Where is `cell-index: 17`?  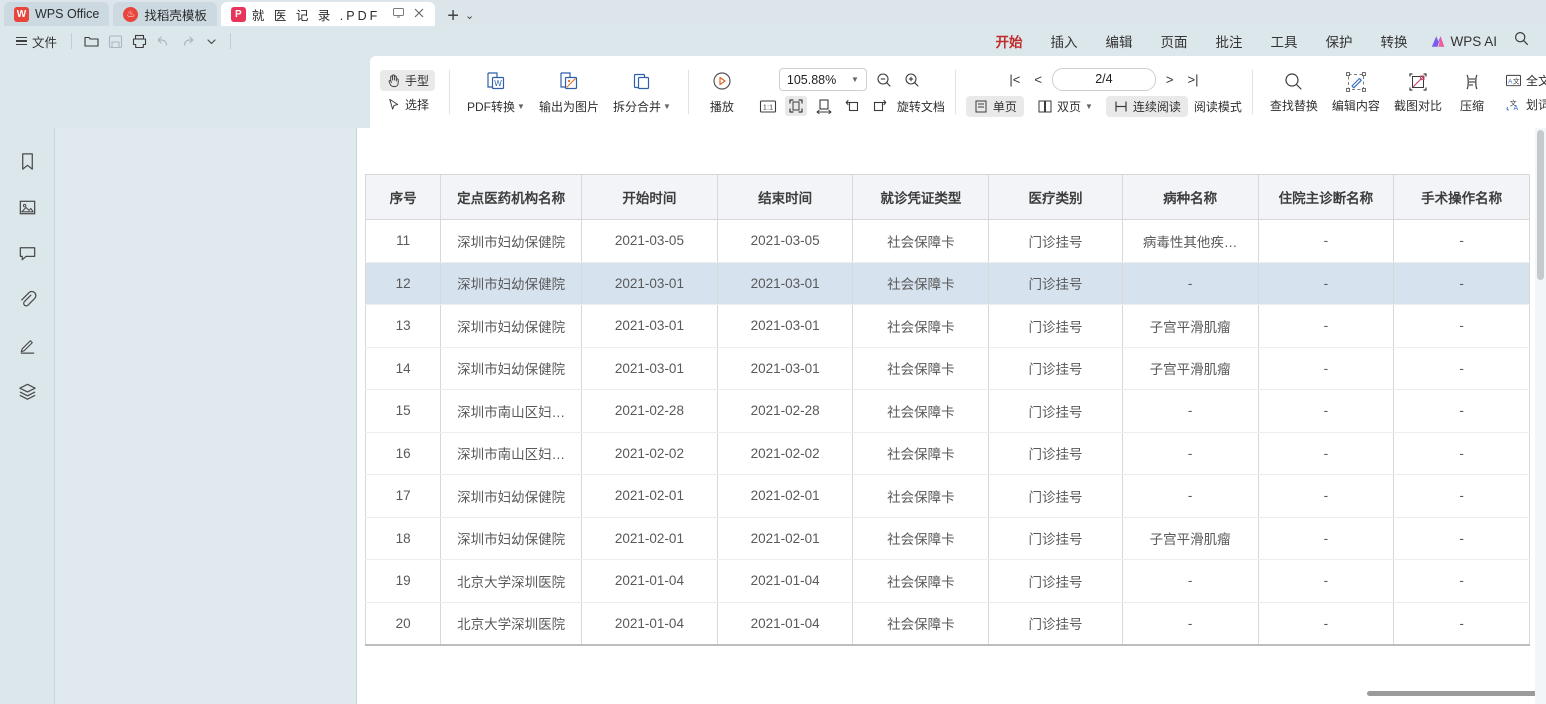
cell-index: 17 is located at coordinates (403, 496).